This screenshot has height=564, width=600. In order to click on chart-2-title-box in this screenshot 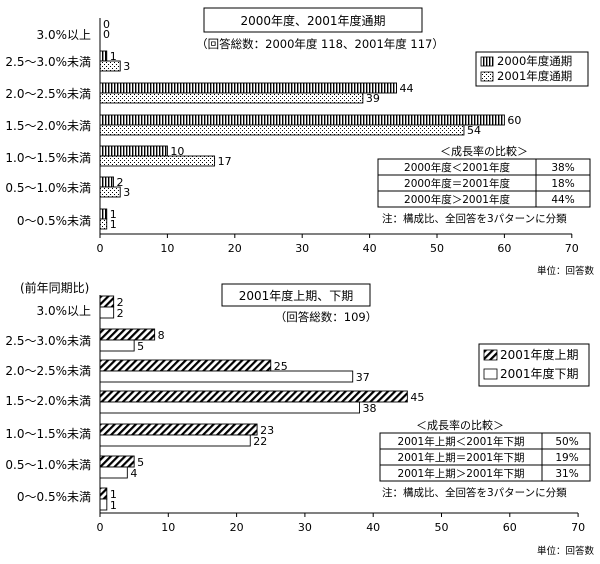, I will do `click(296, 295)`.